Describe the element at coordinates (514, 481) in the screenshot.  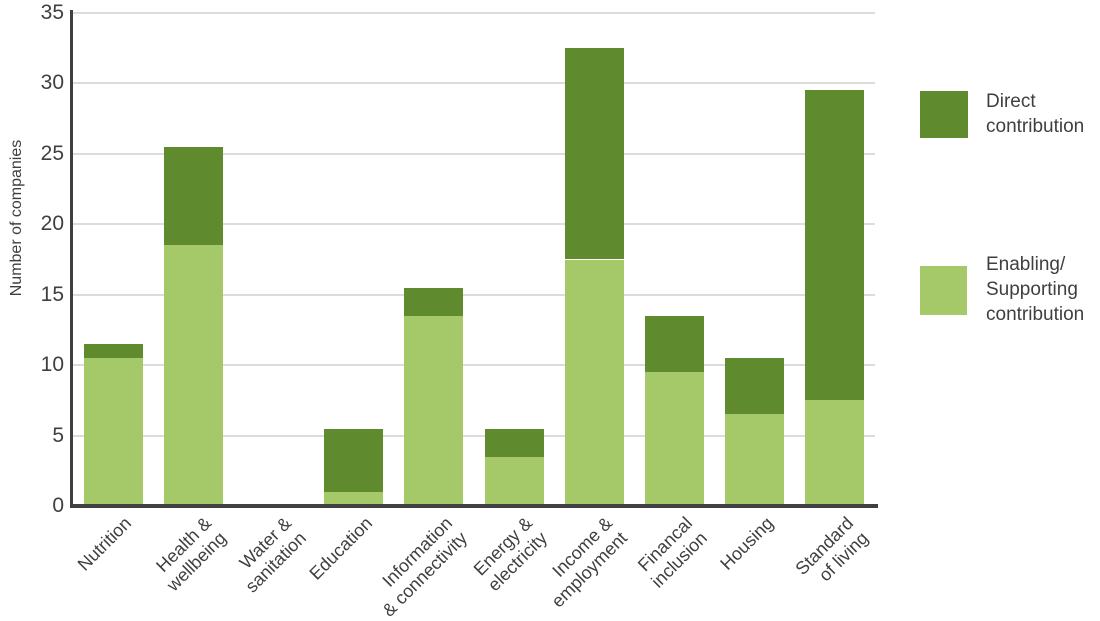
I see `bar-segment-energy-electricity-enabling-supporting-contribution` at that location.